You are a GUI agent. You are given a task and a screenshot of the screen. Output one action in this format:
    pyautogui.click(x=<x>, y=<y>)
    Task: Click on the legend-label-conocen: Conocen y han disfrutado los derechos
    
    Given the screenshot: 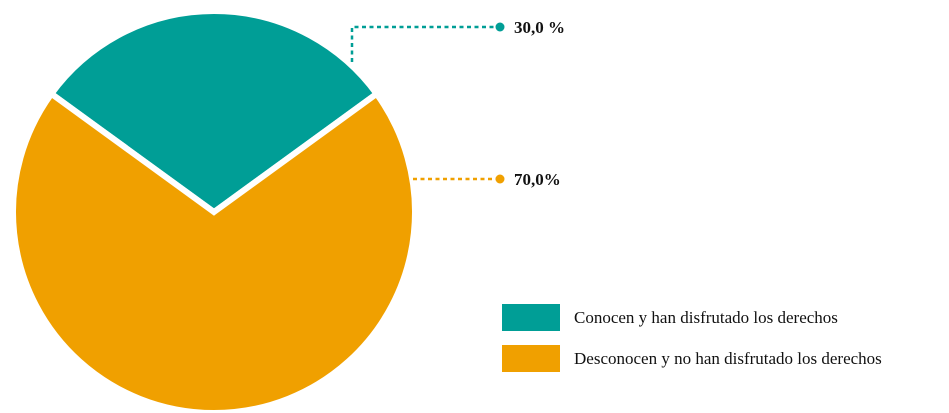 What is the action you would take?
    pyautogui.click(x=706, y=317)
    